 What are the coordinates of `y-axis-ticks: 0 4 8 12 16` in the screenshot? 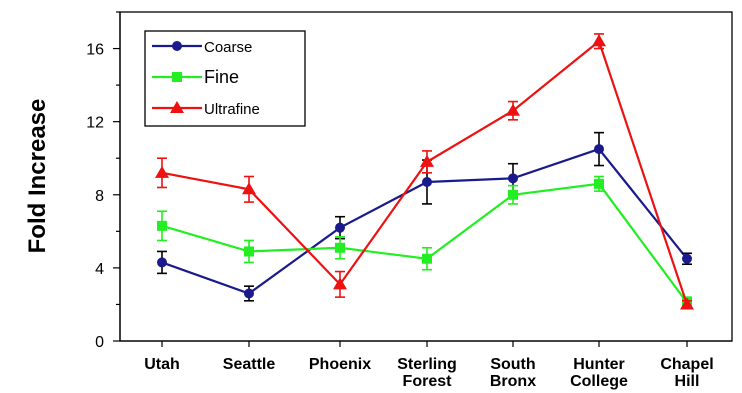 It's located at (103, 181).